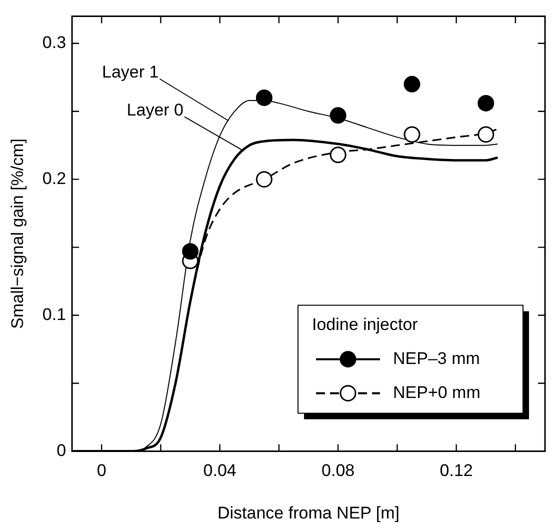 This screenshot has height=532, width=554. What do you see at coordinates (54, 178) in the screenshot?
I see `y-tick-label: 0.2` at bounding box center [54, 178].